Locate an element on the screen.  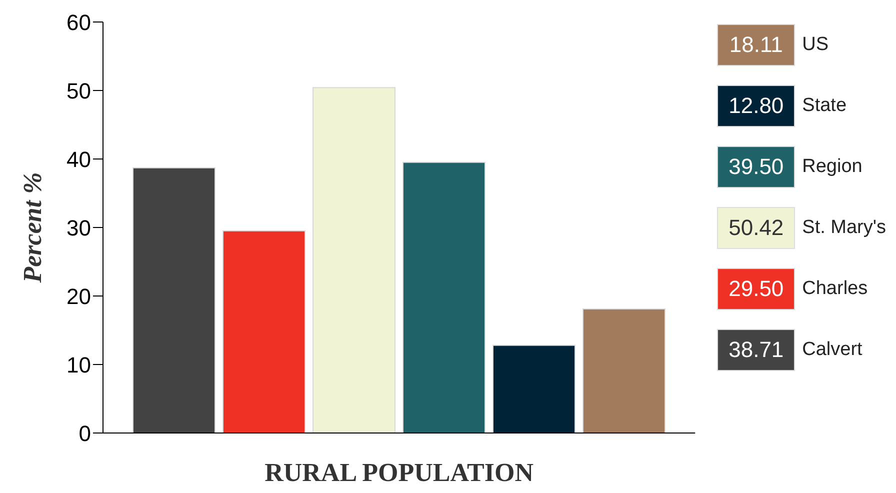
text: 38.71 is located at coordinates (756, 350).